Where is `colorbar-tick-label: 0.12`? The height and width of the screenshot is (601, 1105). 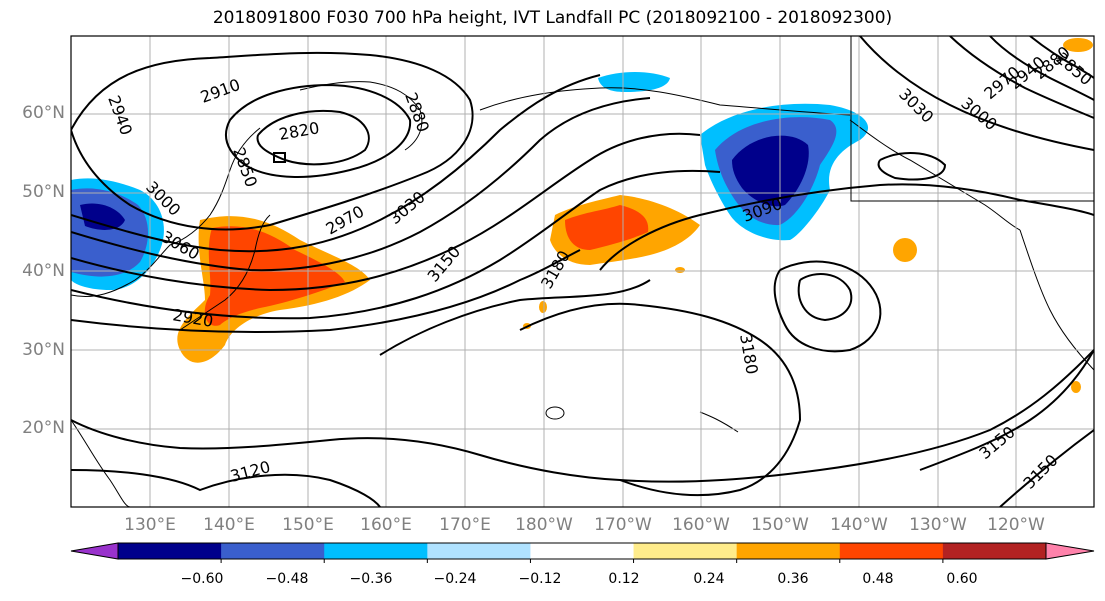 colorbar-tick-label: 0.12 is located at coordinates (624, 579).